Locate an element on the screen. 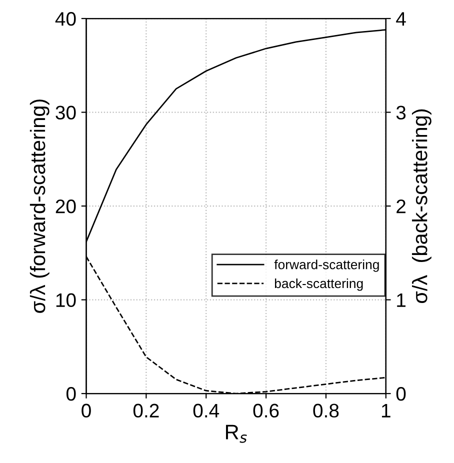 Image resolution: width=454 pixels, height=463 pixels. y2-tick-label: 4 is located at coordinates (401, 19).